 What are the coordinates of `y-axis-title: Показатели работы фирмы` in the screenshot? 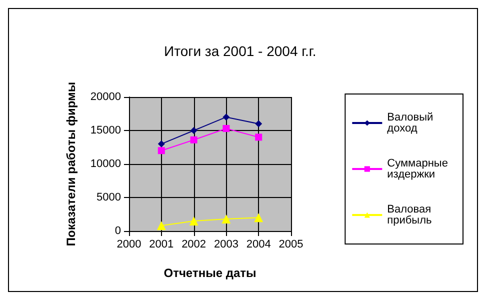 It's located at (71, 164).